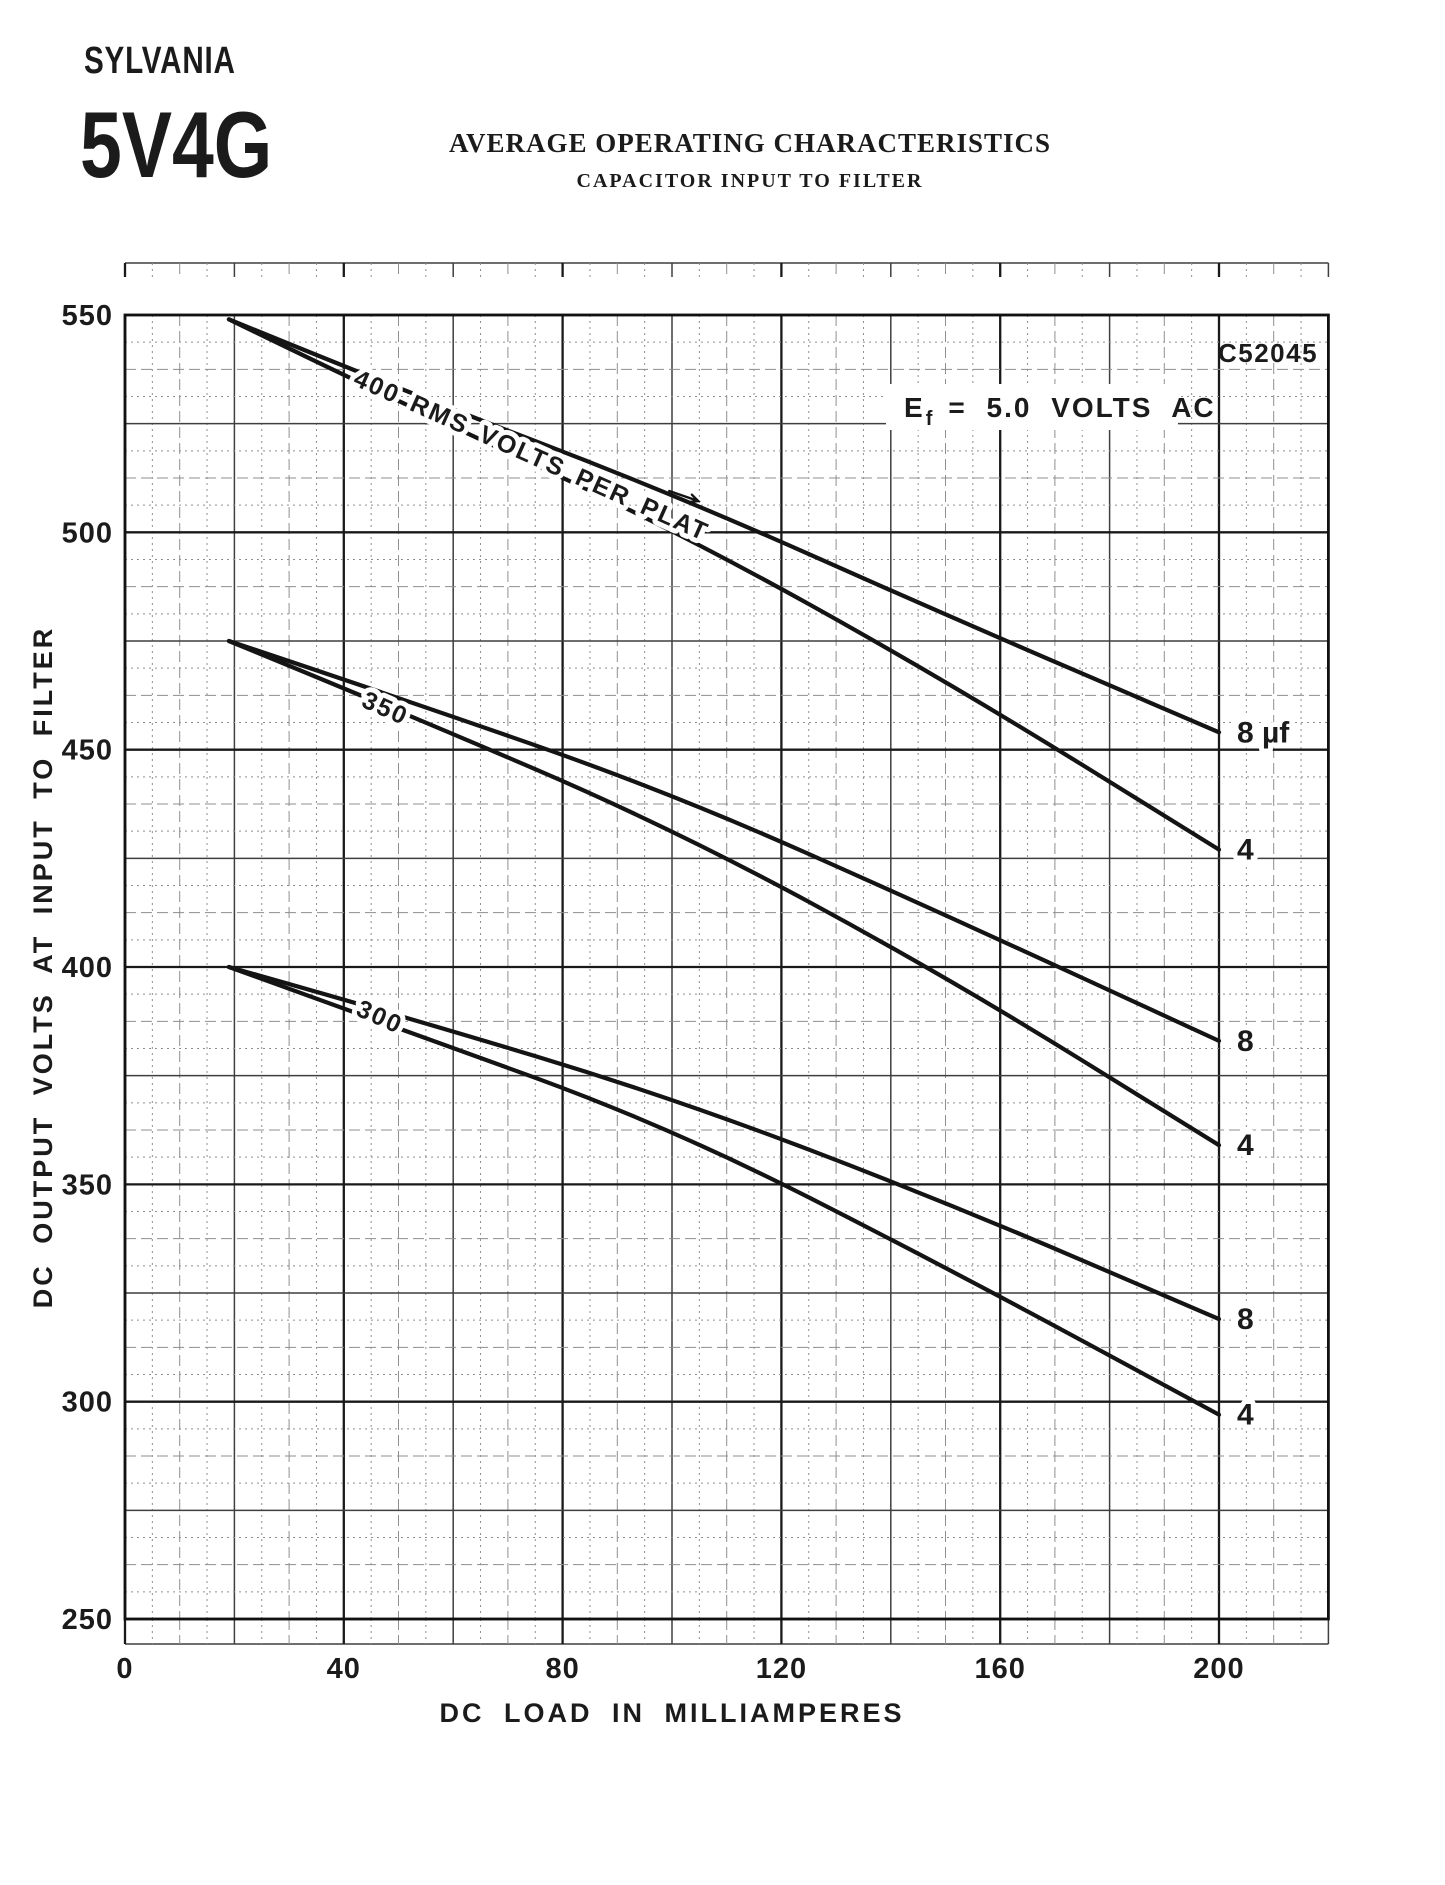 The width and height of the screenshot is (1445, 1885). I want to click on y-tick-label-250: 250, so click(87, 1620).